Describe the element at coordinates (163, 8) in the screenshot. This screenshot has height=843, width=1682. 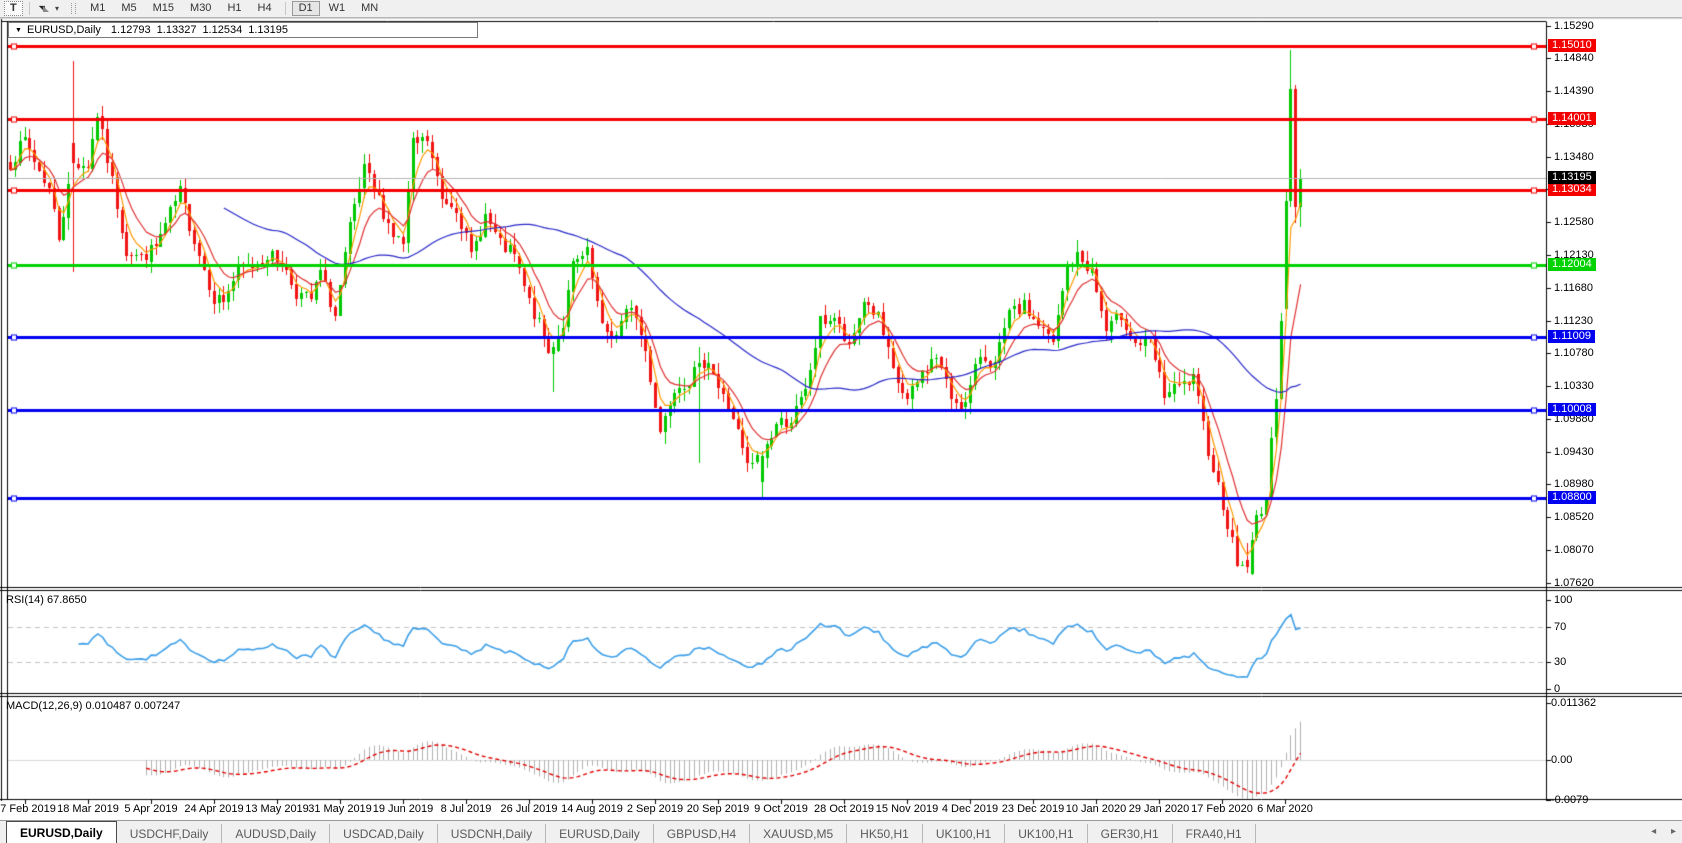
I see `timeframe-button-m15: M15` at that location.